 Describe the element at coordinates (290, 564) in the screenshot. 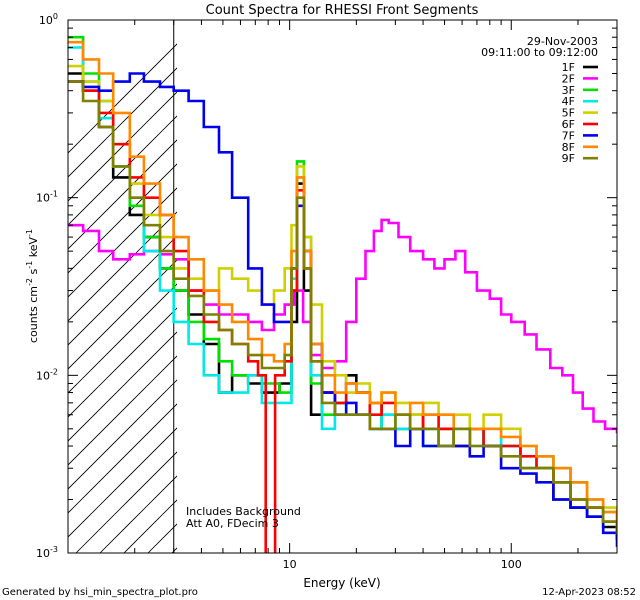

I see `x-tick-label: 10` at that location.